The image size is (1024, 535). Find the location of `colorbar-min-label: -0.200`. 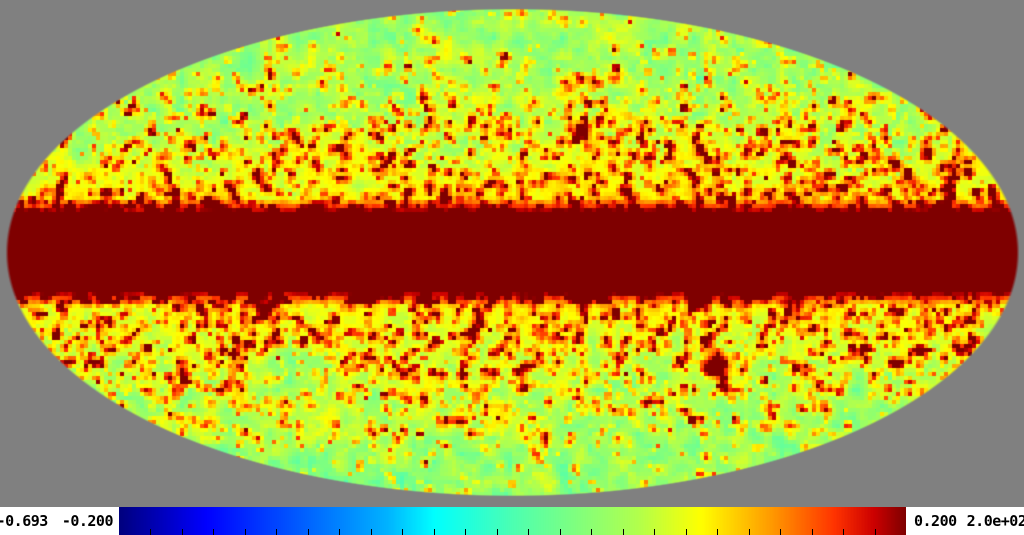

colorbar-min-label: -0.200 is located at coordinates (87, 521).